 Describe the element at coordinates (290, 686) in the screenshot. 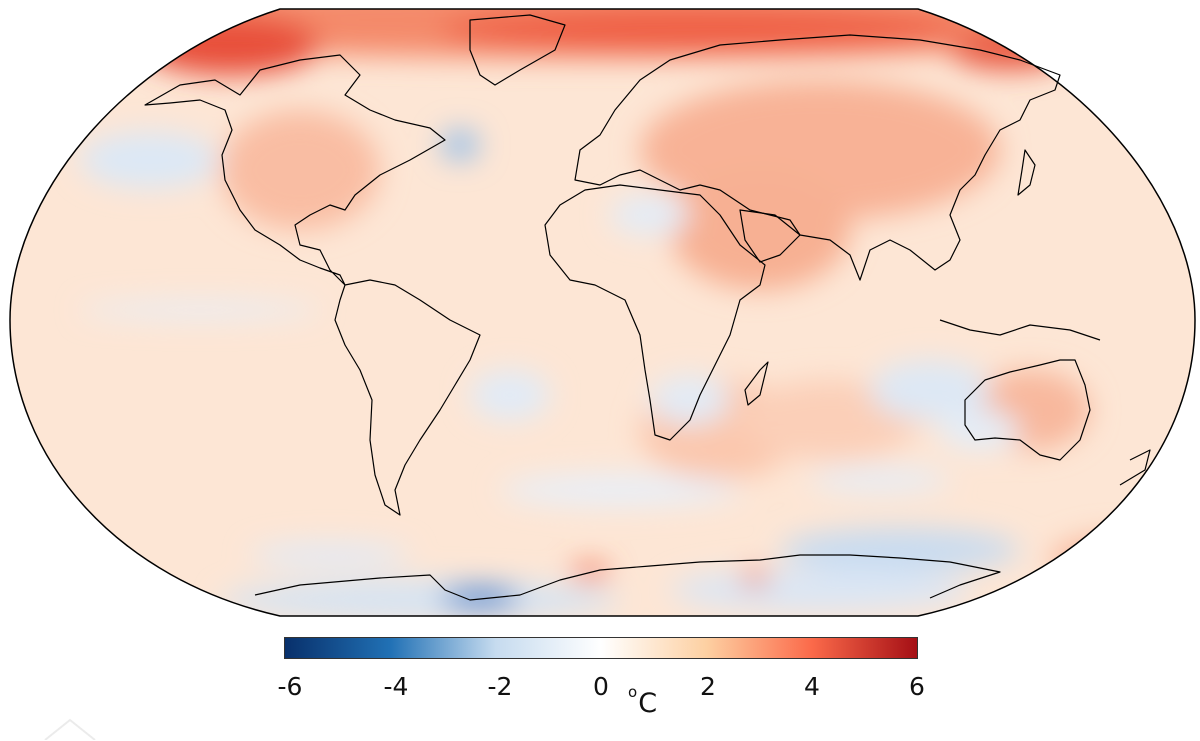

I see `colorbar-tick: -6` at that location.